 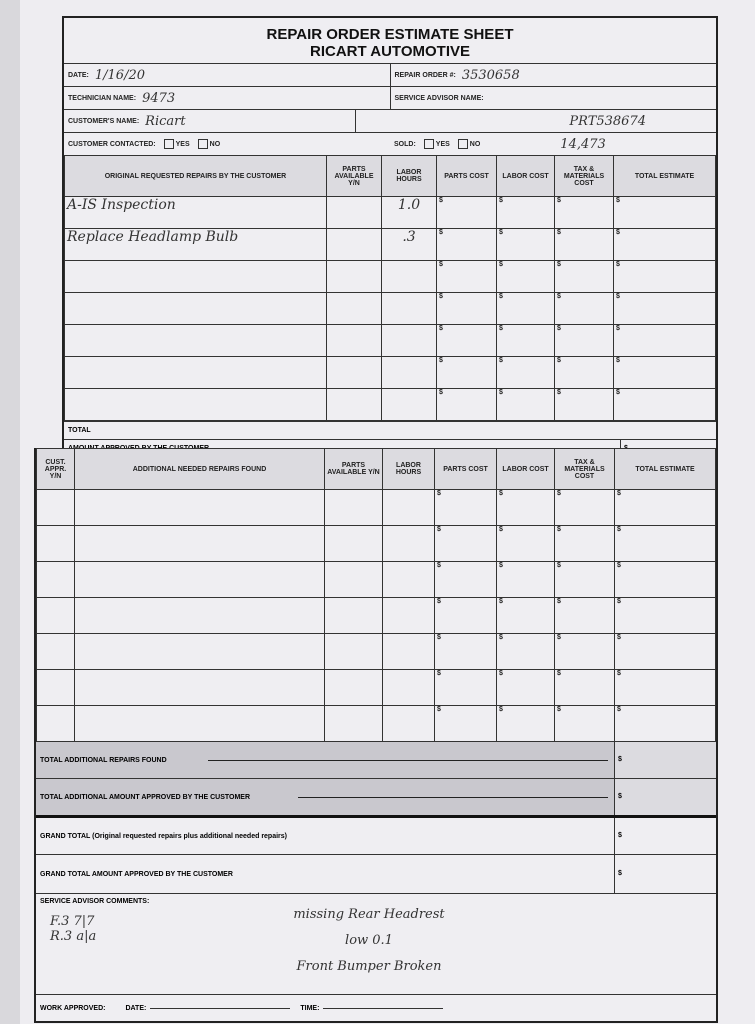 What do you see at coordinates (383, 1008) in the screenshot?
I see `time-line` at bounding box center [383, 1008].